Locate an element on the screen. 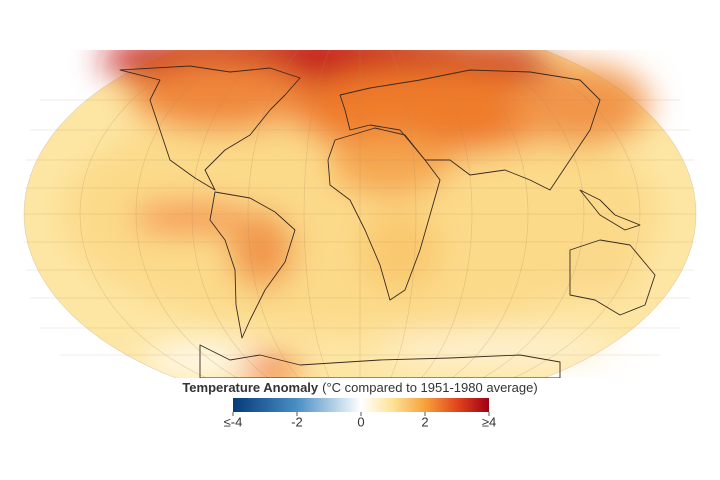 The height and width of the screenshot is (480, 720). colorbar-tick-label: 2 is located at coordinates (424, 421).